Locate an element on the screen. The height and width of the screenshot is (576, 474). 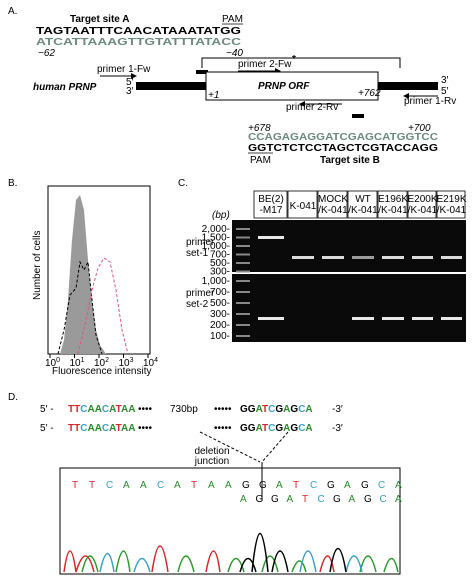
sequence: ATCATTAAAGTTGTATTTATACC is located at coordinates (138, 42).